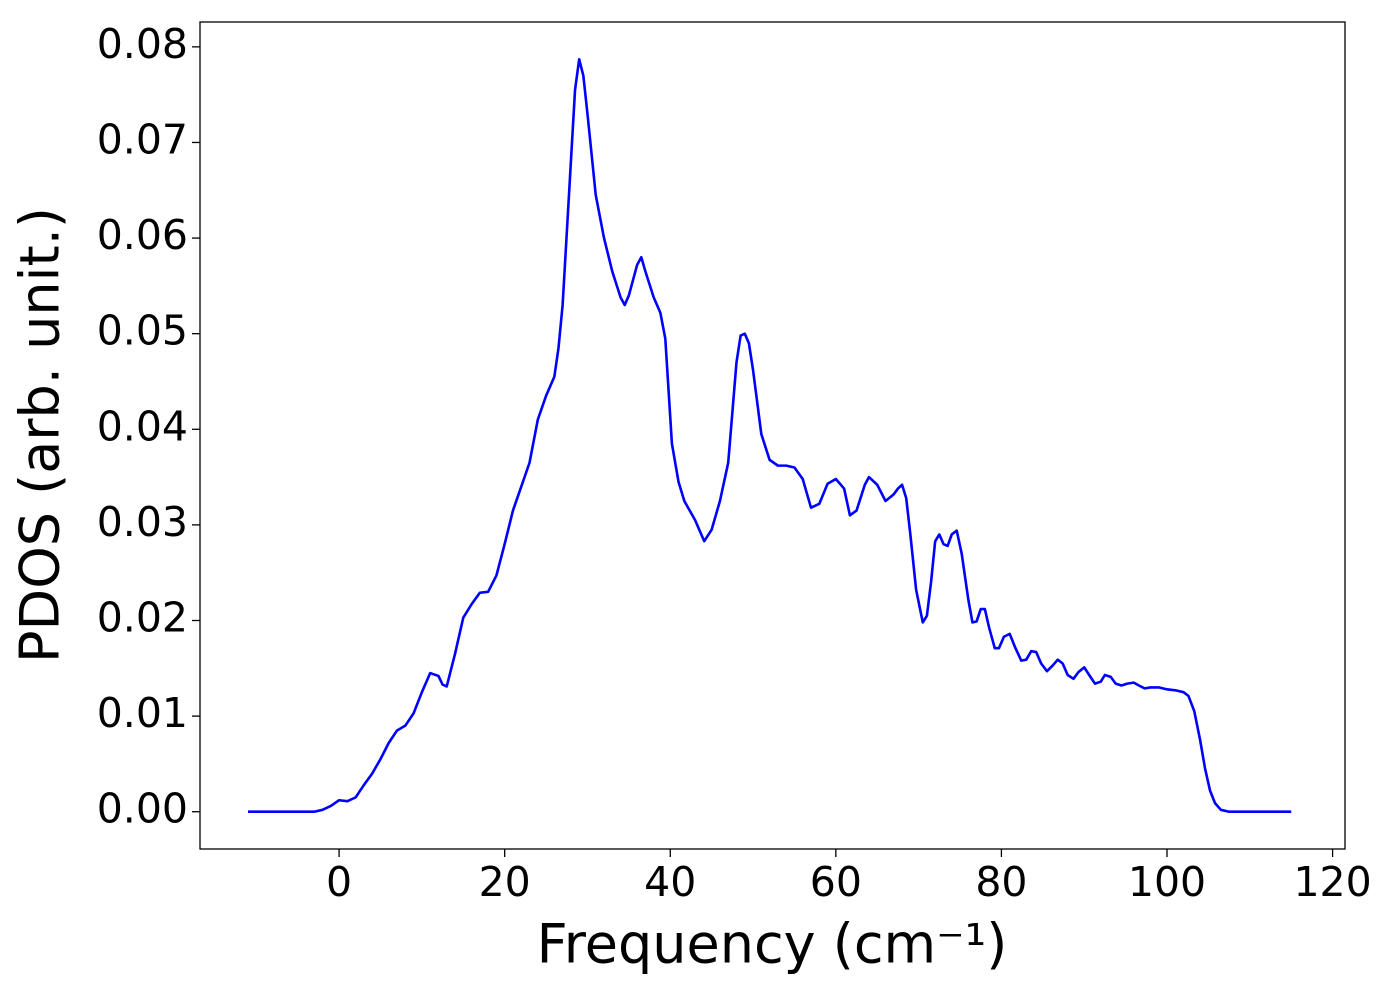  What do you see at coordinates (505, 882) in the screenshot?
I see `x-tick-label: 20` at bounding box center [505, 882].